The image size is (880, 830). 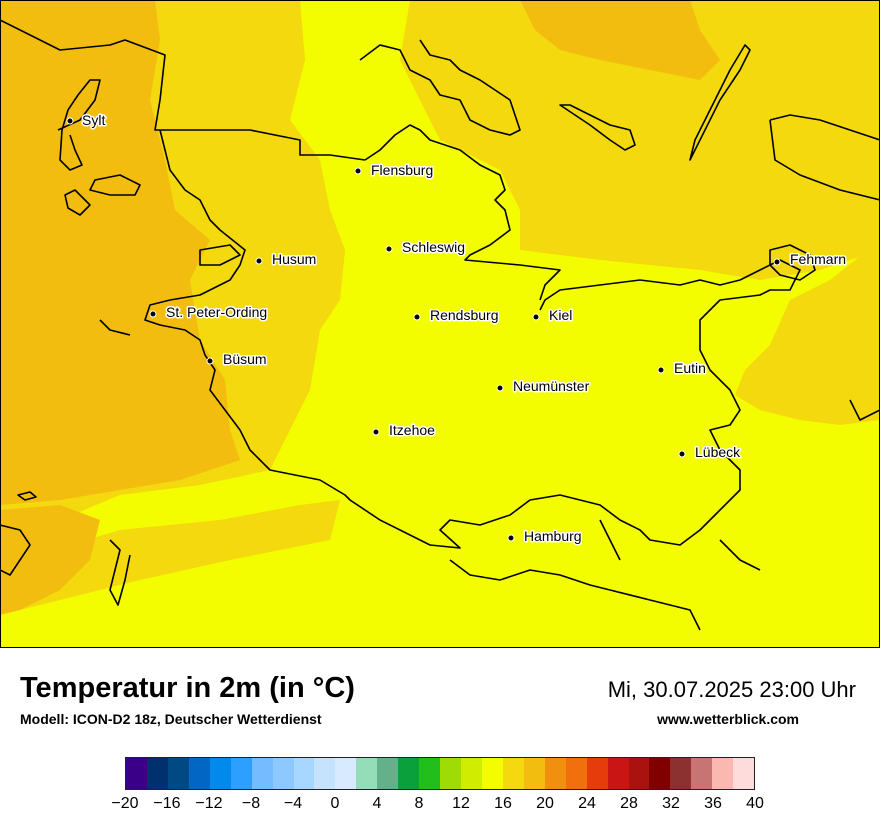 I want to click on city-label: Eutin, so click(x=690, y=368).